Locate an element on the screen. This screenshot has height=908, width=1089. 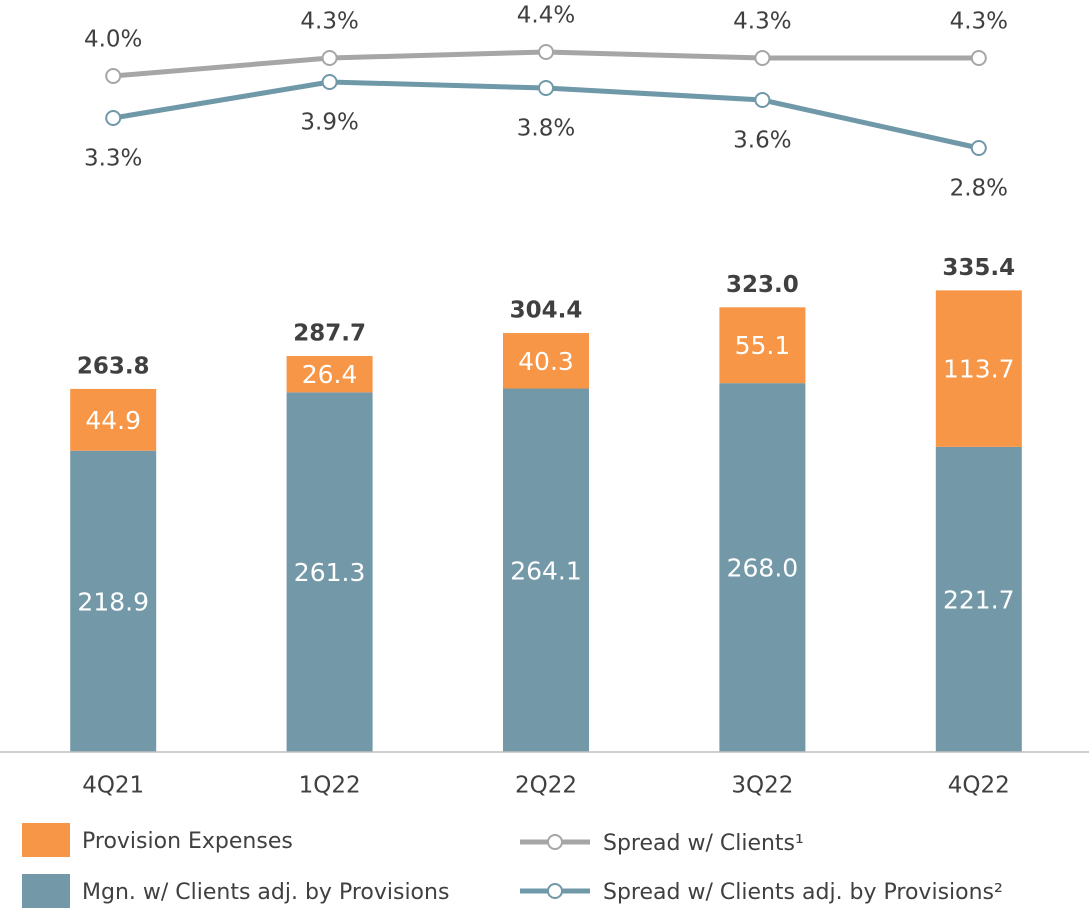
data-label: 2.8% is located at coordinates (979, 189).